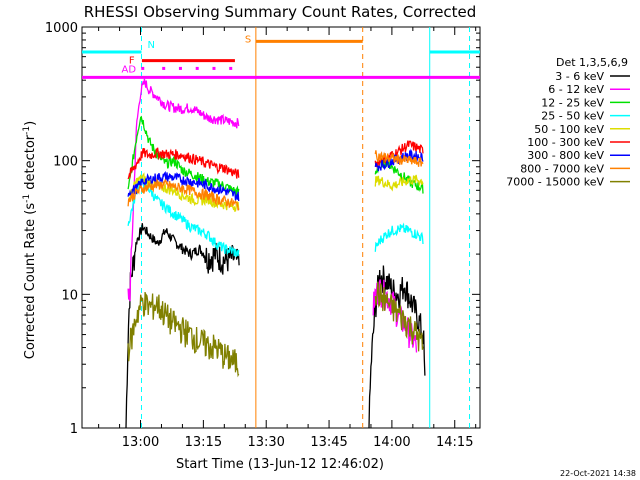 Image resolution: width=640 pixels, height=480 pixels. What do you see at coordinates (280, 464) in the screenshot?
I see `x-axis-label: Start Time (13-Jun-12 12:46:02)` at bounding box center [280, 464].